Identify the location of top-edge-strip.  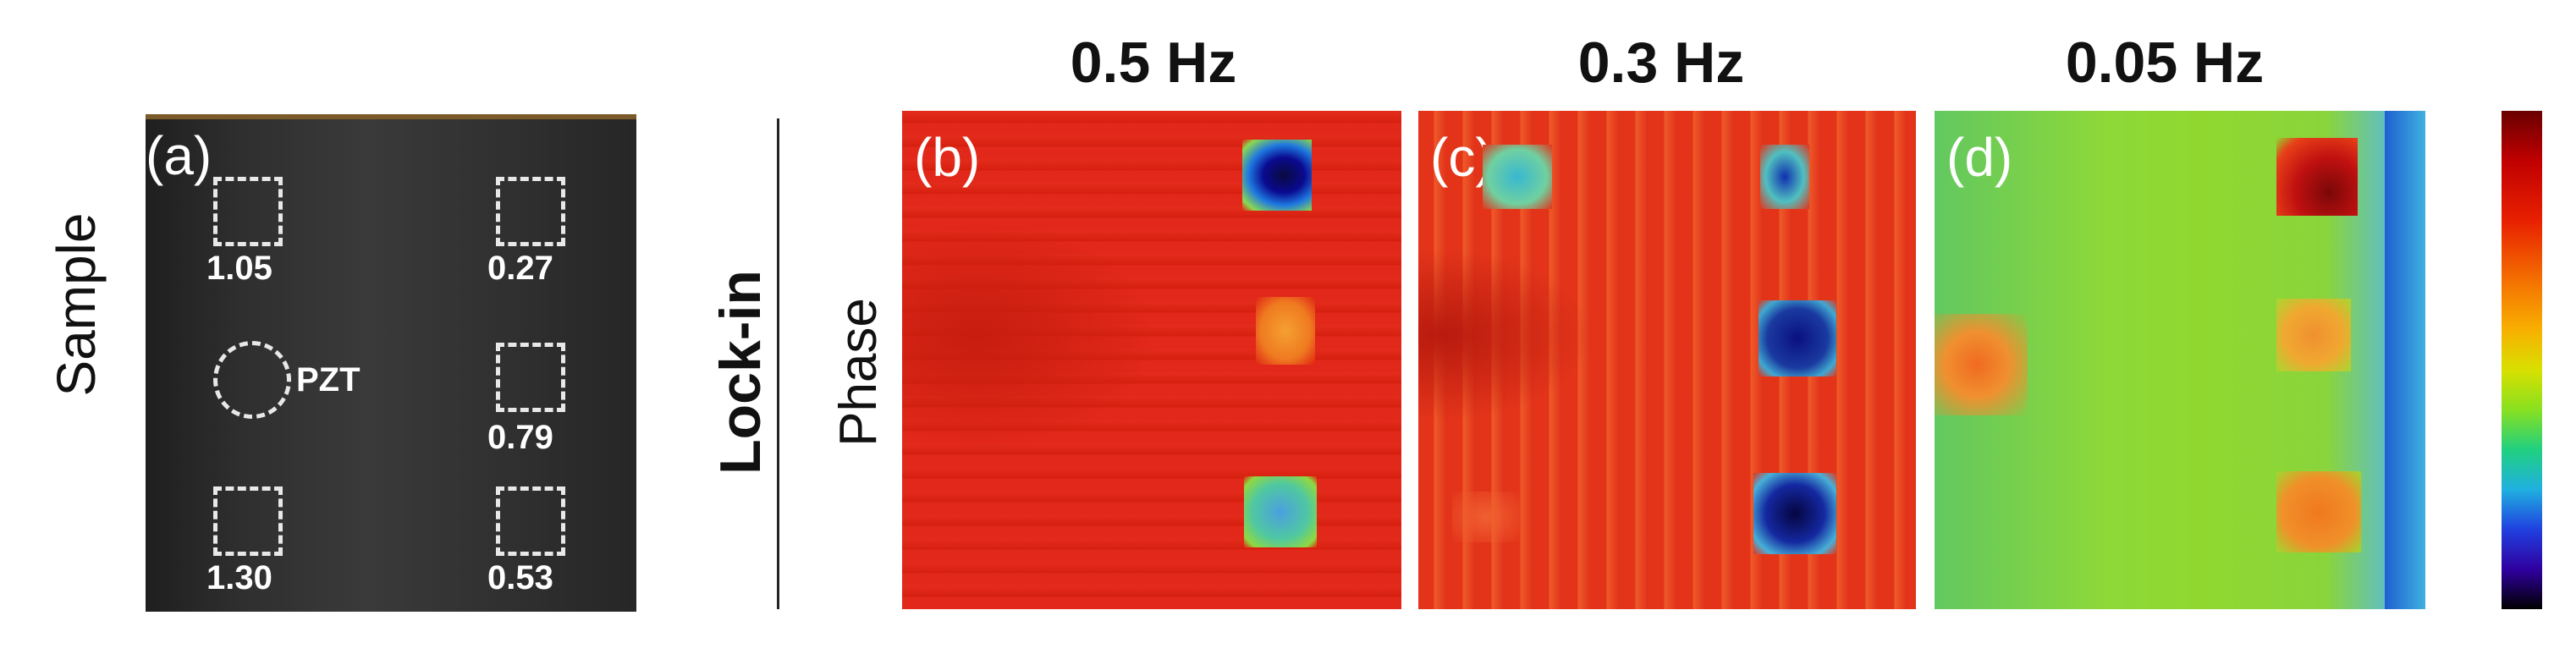
(391, 117).